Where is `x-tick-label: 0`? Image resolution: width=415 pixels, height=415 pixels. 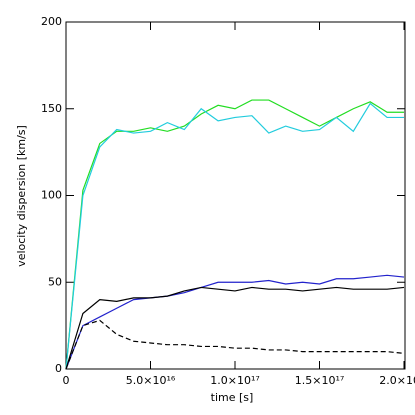 x-tick-label: 0 is located at coordinates (66, 380).